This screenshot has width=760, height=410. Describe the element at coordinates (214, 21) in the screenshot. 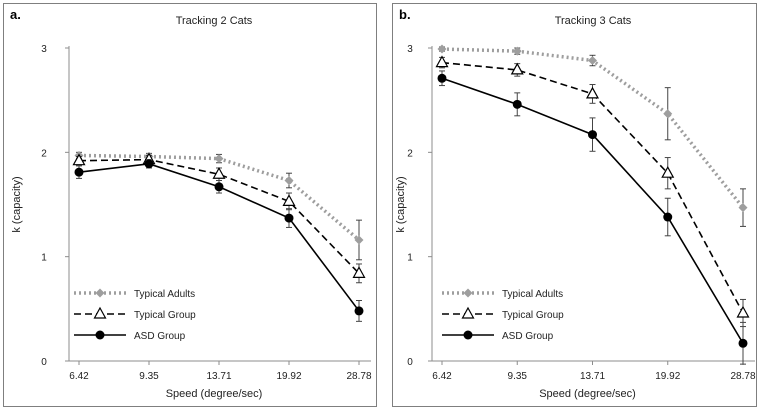

I see `chart-title: Tracking 2 Cats` at that location.